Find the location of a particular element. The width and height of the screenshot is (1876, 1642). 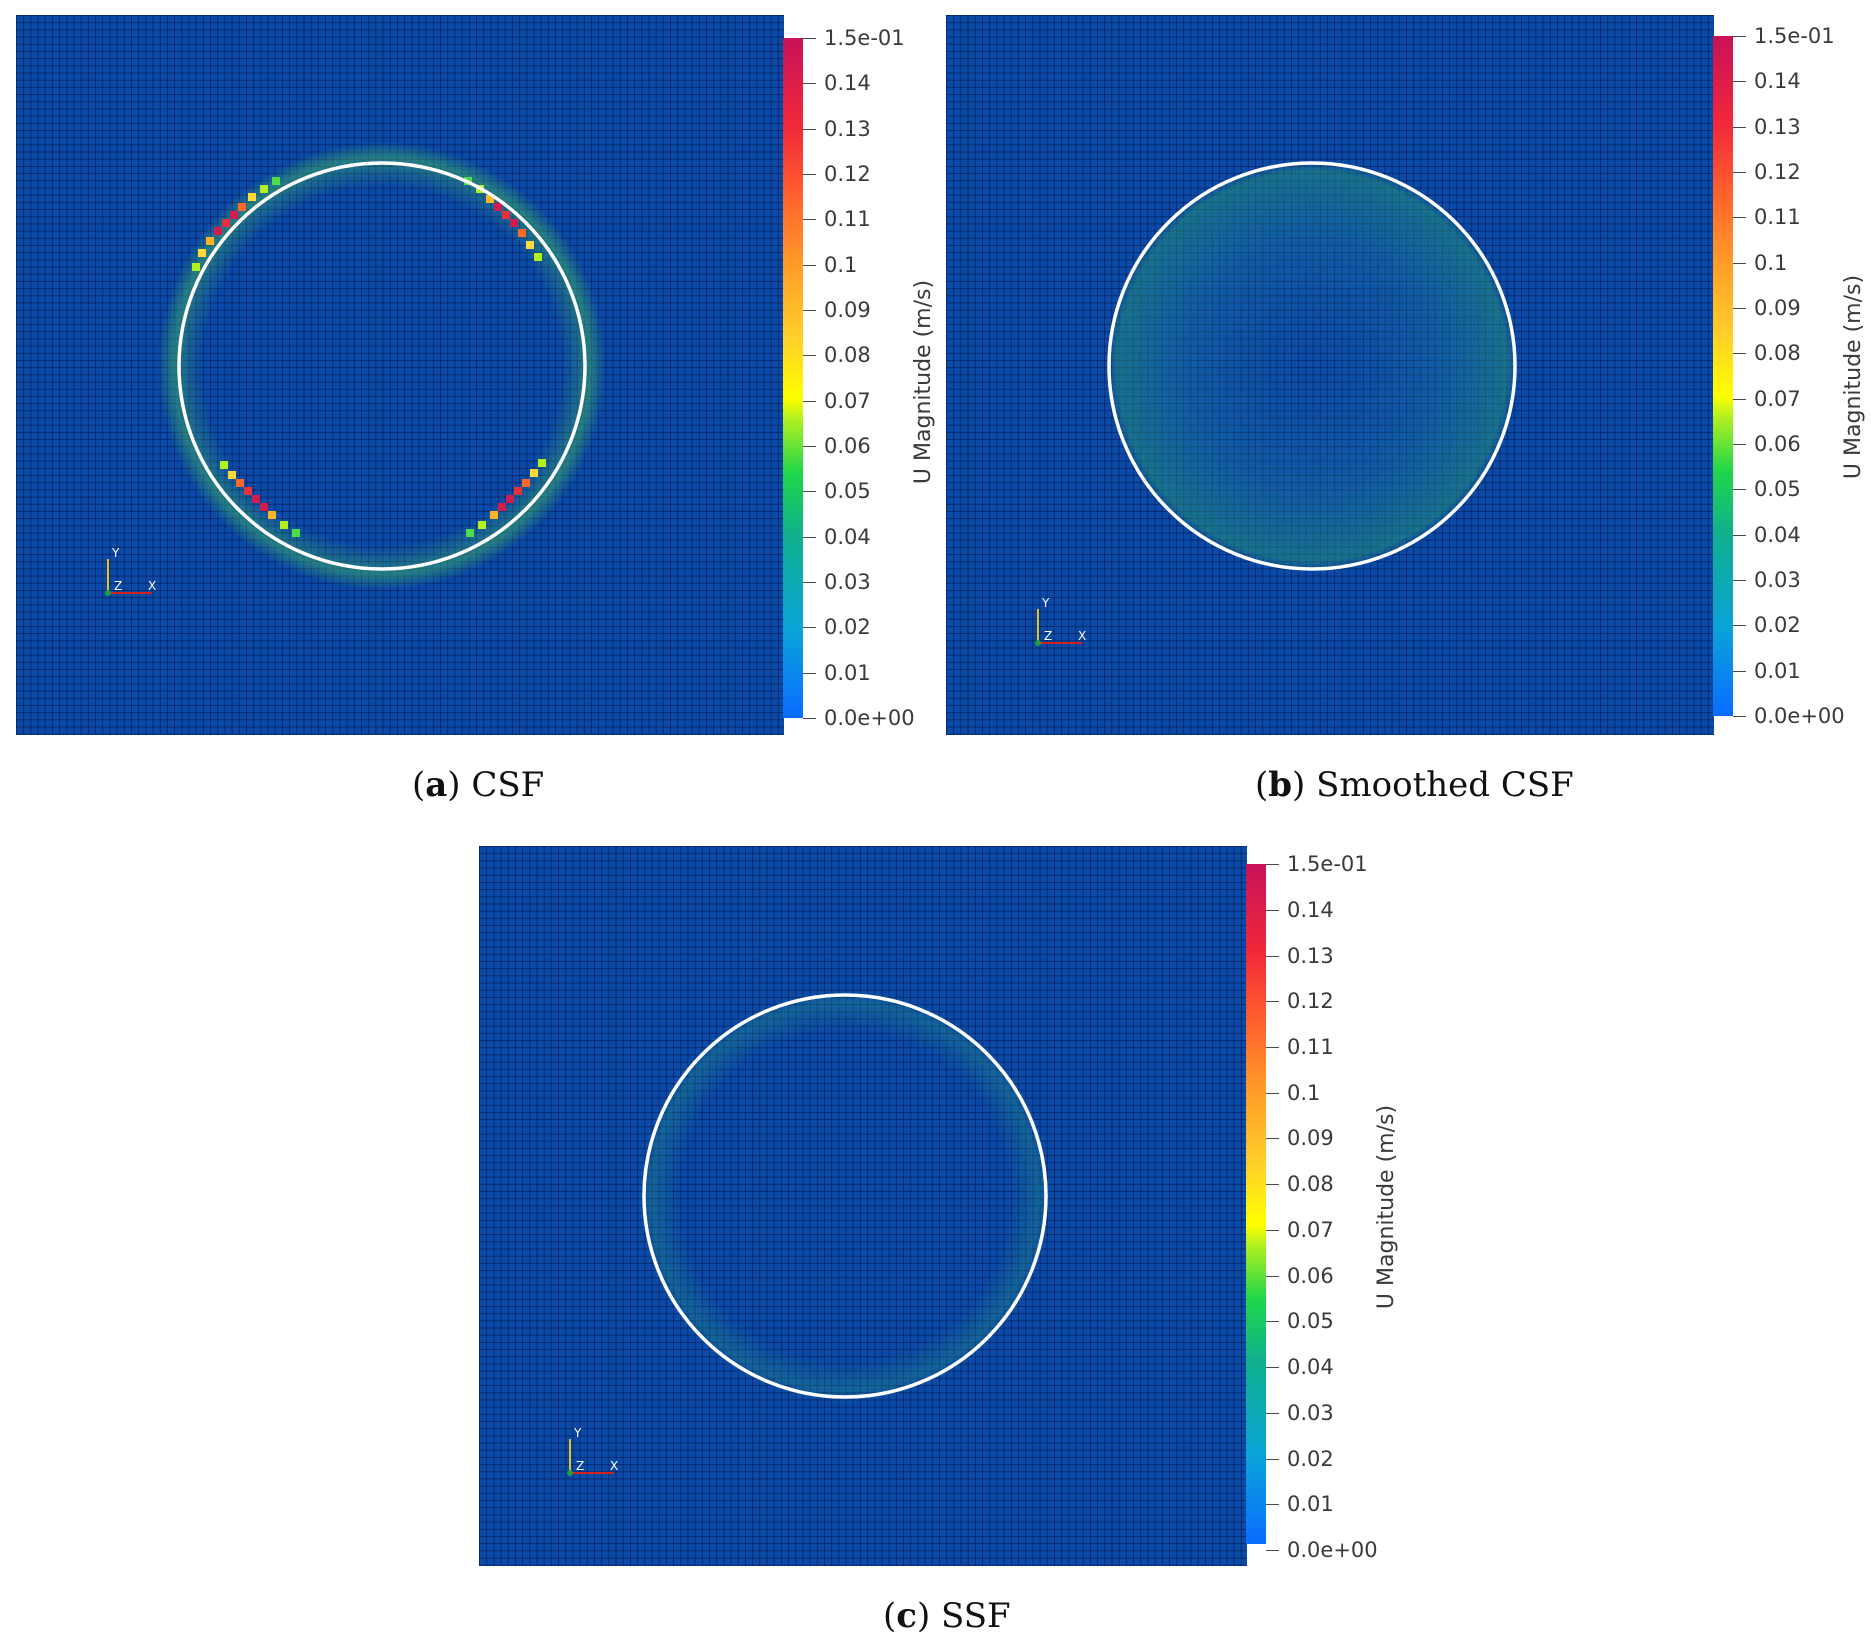

panel-caption: (b) Smoothed CSF is located at coordinates (1414, 785).